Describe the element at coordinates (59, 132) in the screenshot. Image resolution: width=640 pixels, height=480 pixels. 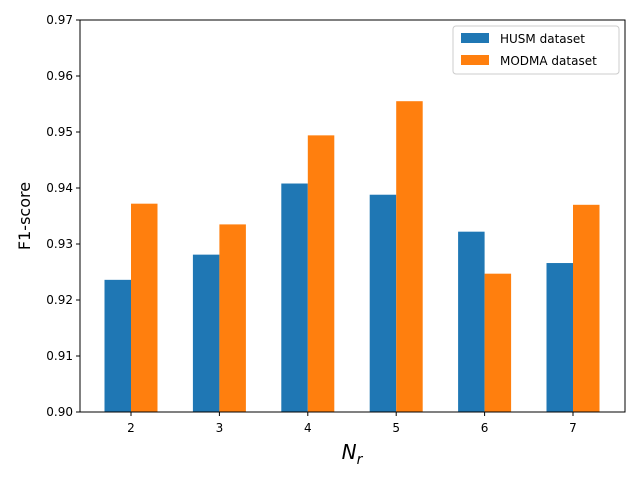
I see `y-tick-label: 0.95` at that location.